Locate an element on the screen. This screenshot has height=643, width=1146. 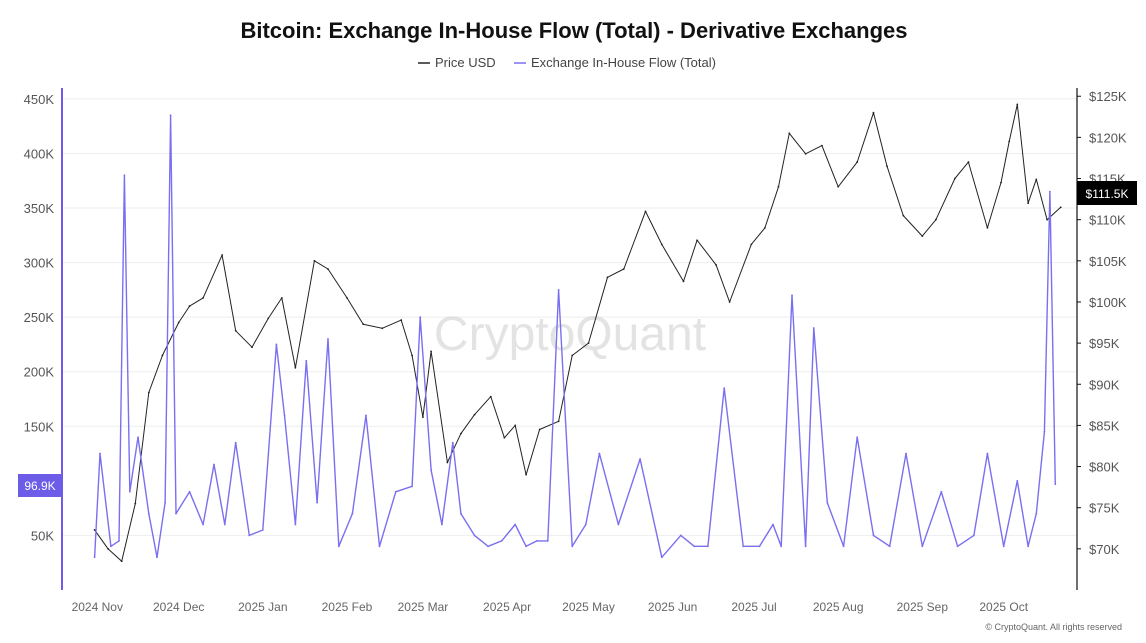
left-tick-label: 250K is located at coordinates (39, 317).